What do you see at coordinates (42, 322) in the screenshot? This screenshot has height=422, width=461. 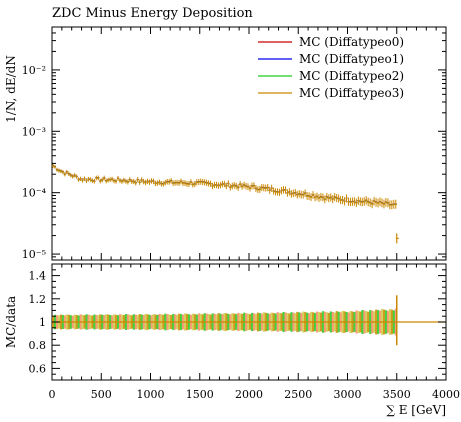 I see `ratio-y-tick-label: 1` at bounding box center [42, 322].